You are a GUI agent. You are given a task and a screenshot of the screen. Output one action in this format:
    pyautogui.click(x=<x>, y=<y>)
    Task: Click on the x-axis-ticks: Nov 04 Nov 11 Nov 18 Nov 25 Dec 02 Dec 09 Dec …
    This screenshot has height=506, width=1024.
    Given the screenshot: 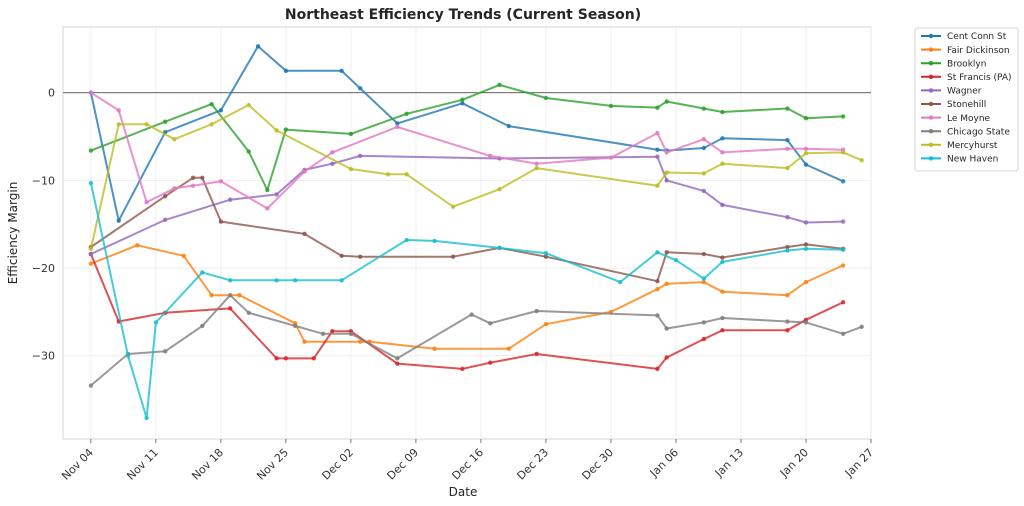 What is the action you would take?
    pyautogui.click(x=467, y=461)
    